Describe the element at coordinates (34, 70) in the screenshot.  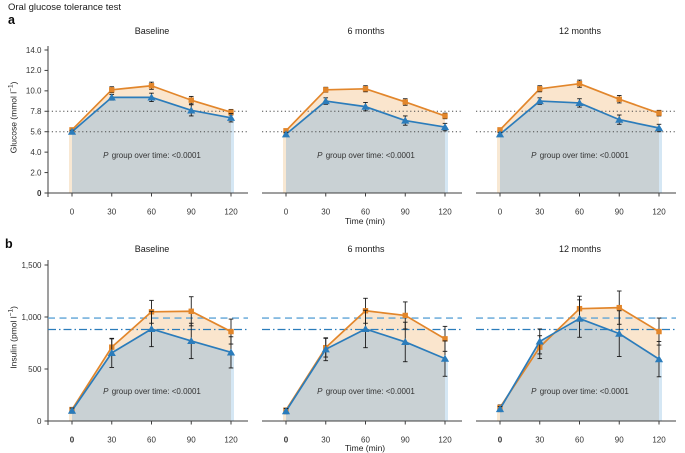
I see `y-tick-label: 12.0` at that location.